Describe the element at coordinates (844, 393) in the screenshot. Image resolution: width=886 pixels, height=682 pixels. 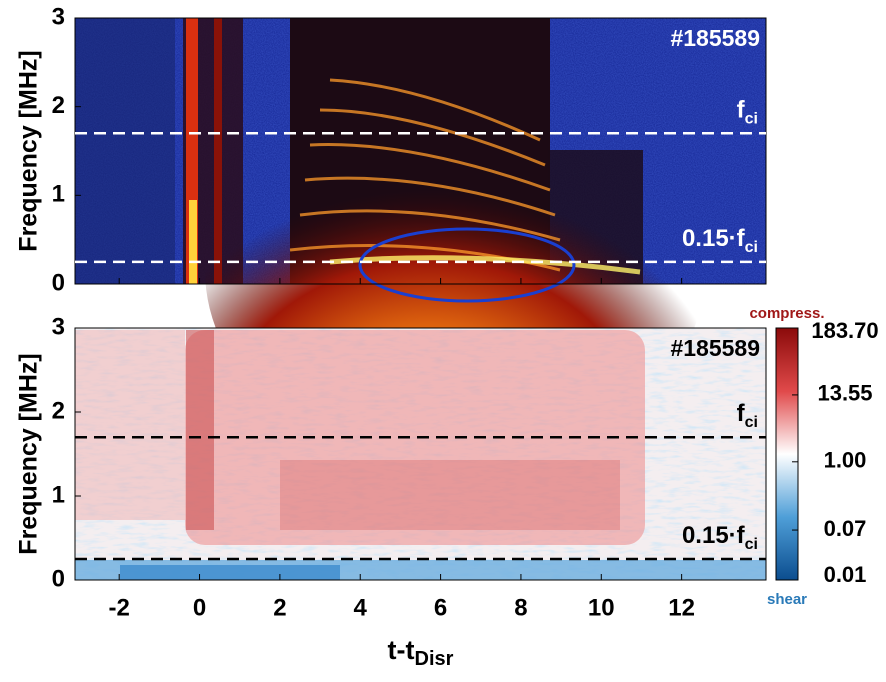
I see `colorbar-tick-label: 13.55` at that location.